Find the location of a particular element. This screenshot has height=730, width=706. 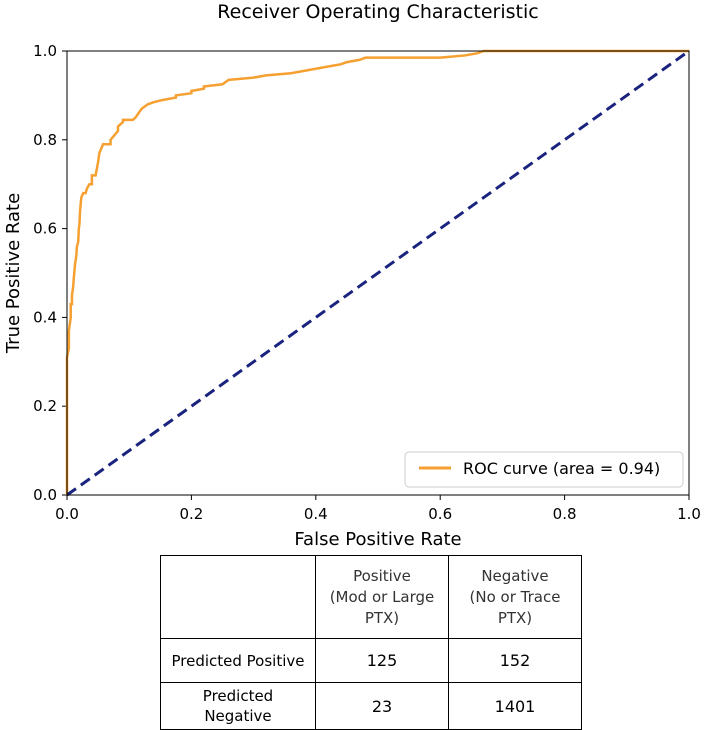

x-tick-label: 0.8 is located at coordinates (565, 514).